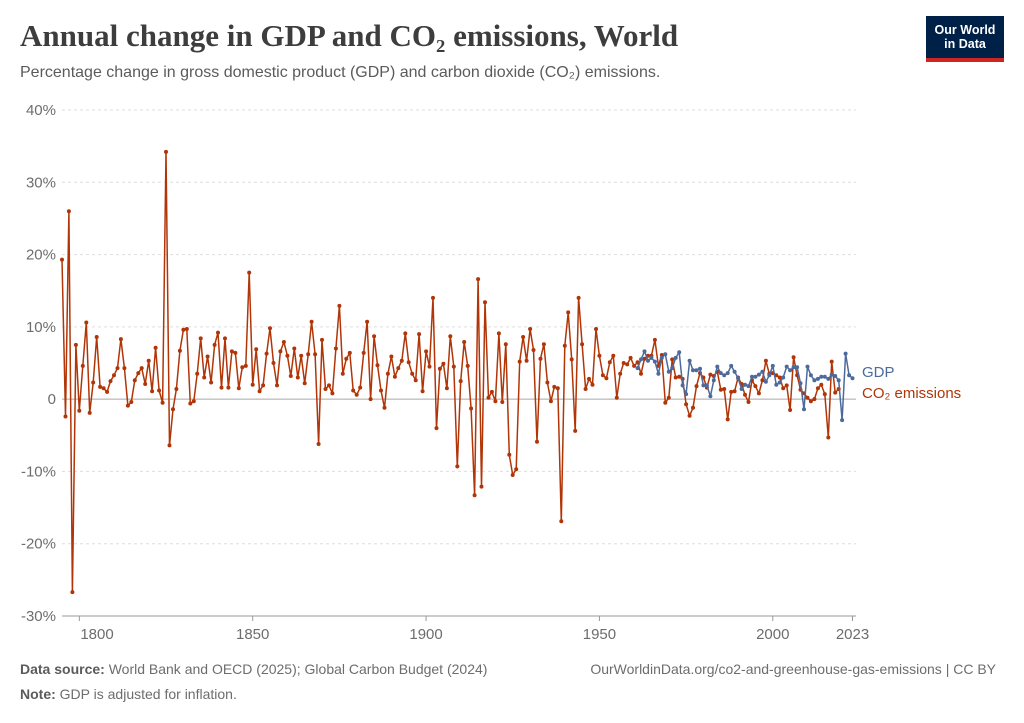 The image size is (1024, 723). Describe the element at coordinates (965, 39) in the screenshot. I see `owid-logo: Our World in Data` at that location.